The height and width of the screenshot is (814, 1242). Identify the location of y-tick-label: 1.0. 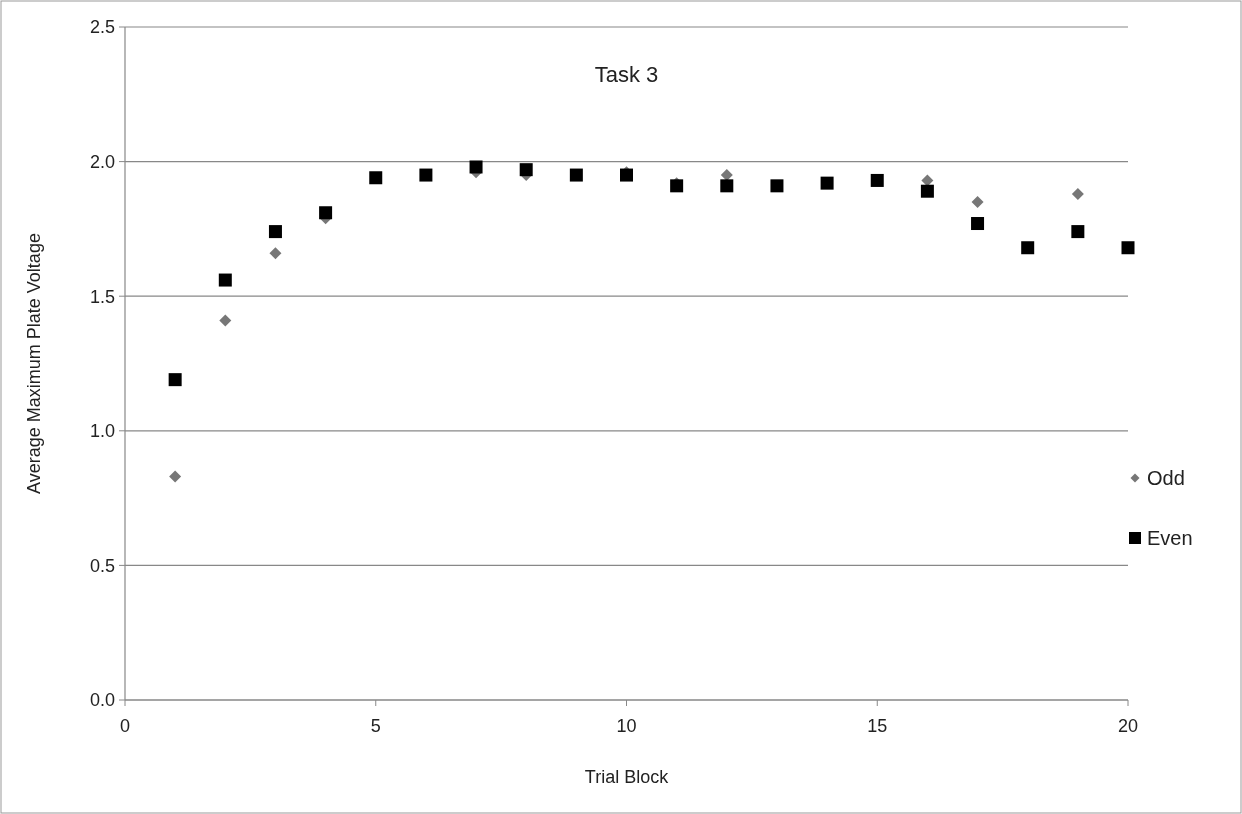
(102, 431).